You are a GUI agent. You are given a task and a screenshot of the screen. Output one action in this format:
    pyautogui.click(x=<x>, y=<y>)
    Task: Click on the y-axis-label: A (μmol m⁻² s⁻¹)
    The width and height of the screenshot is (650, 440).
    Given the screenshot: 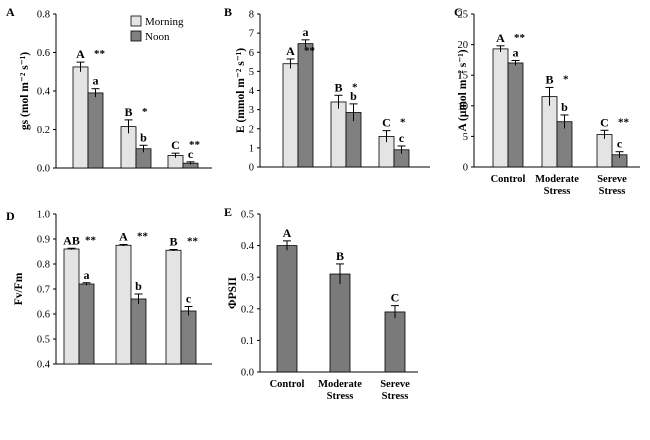 What is the action you would take?
    pyautogui.click(x=463, y=90)
    